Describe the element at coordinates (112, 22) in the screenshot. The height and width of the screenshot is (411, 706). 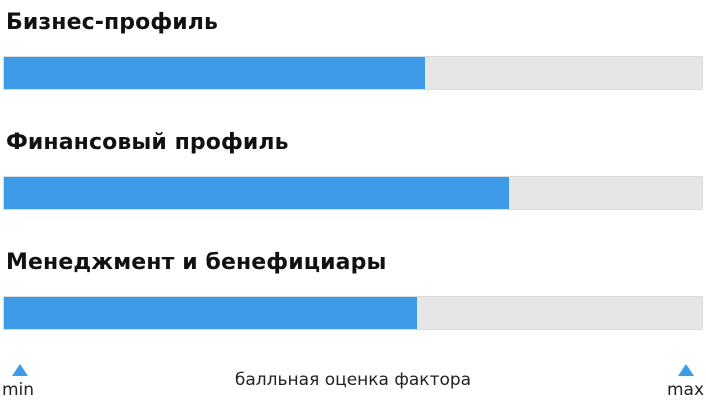
I see `category-label: Бизнес-профиль` at that location.